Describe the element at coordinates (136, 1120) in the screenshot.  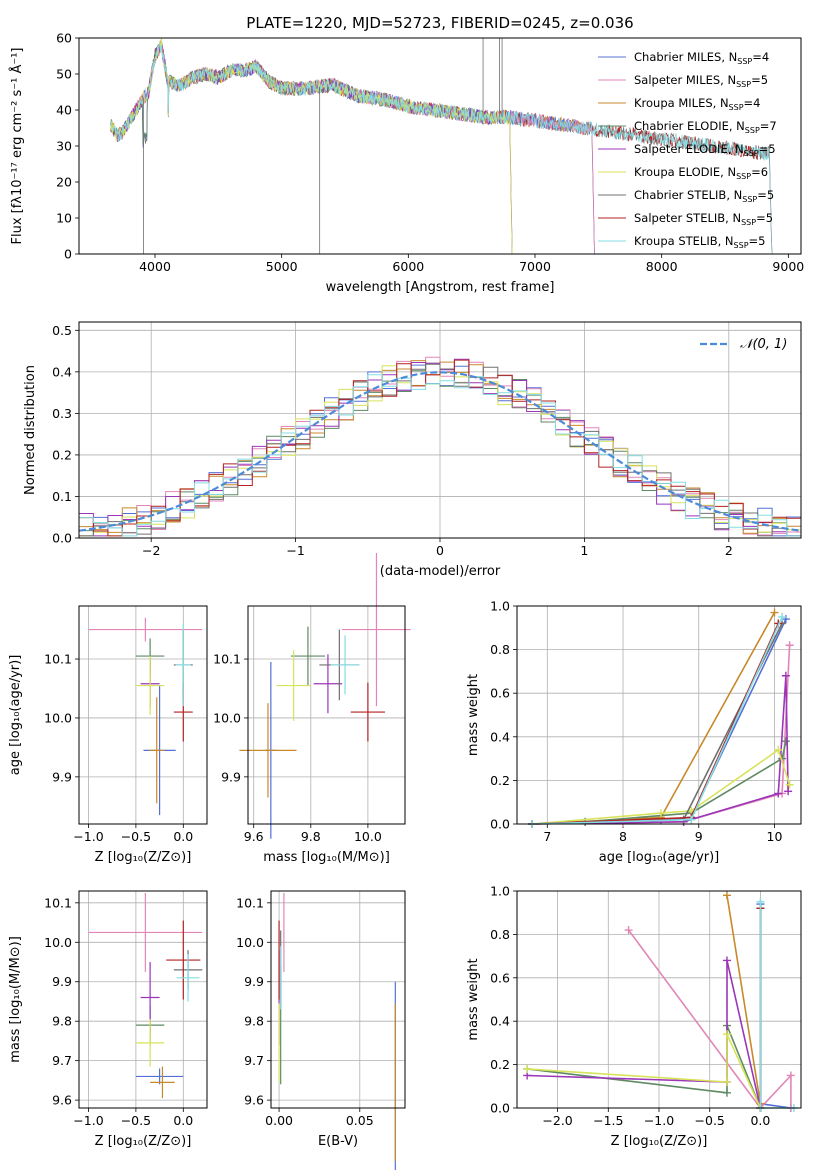
I see `x-tick-label: −0.5` at that location.